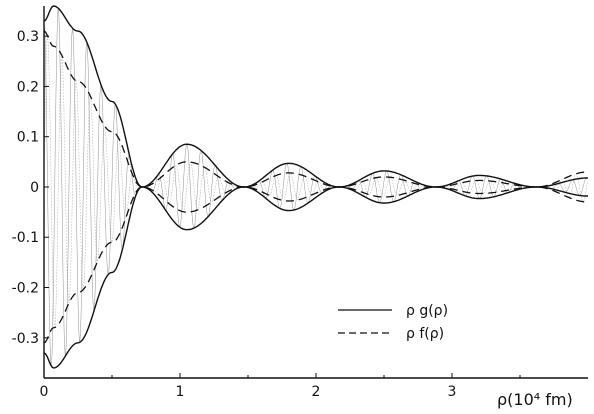 The image size is (594, 414). I want to click on y-tick-label: 0.1, so click(28, 138).